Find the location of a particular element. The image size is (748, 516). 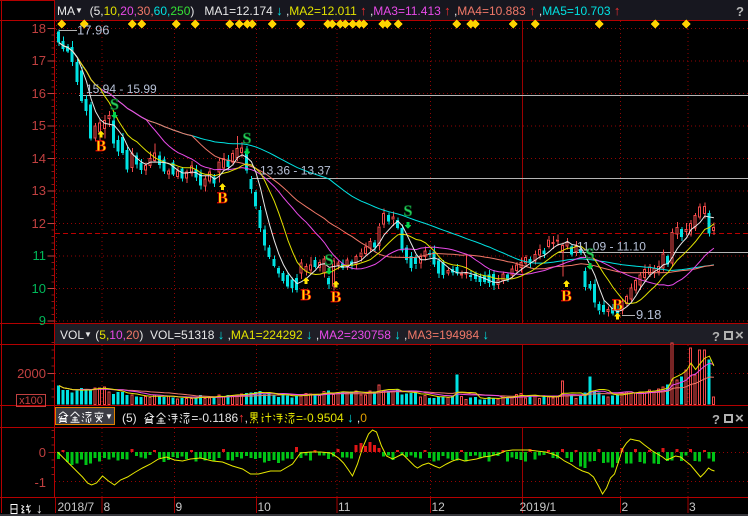

svg-text: 13.36 - 13.37 is located at coordinates (295, 171).